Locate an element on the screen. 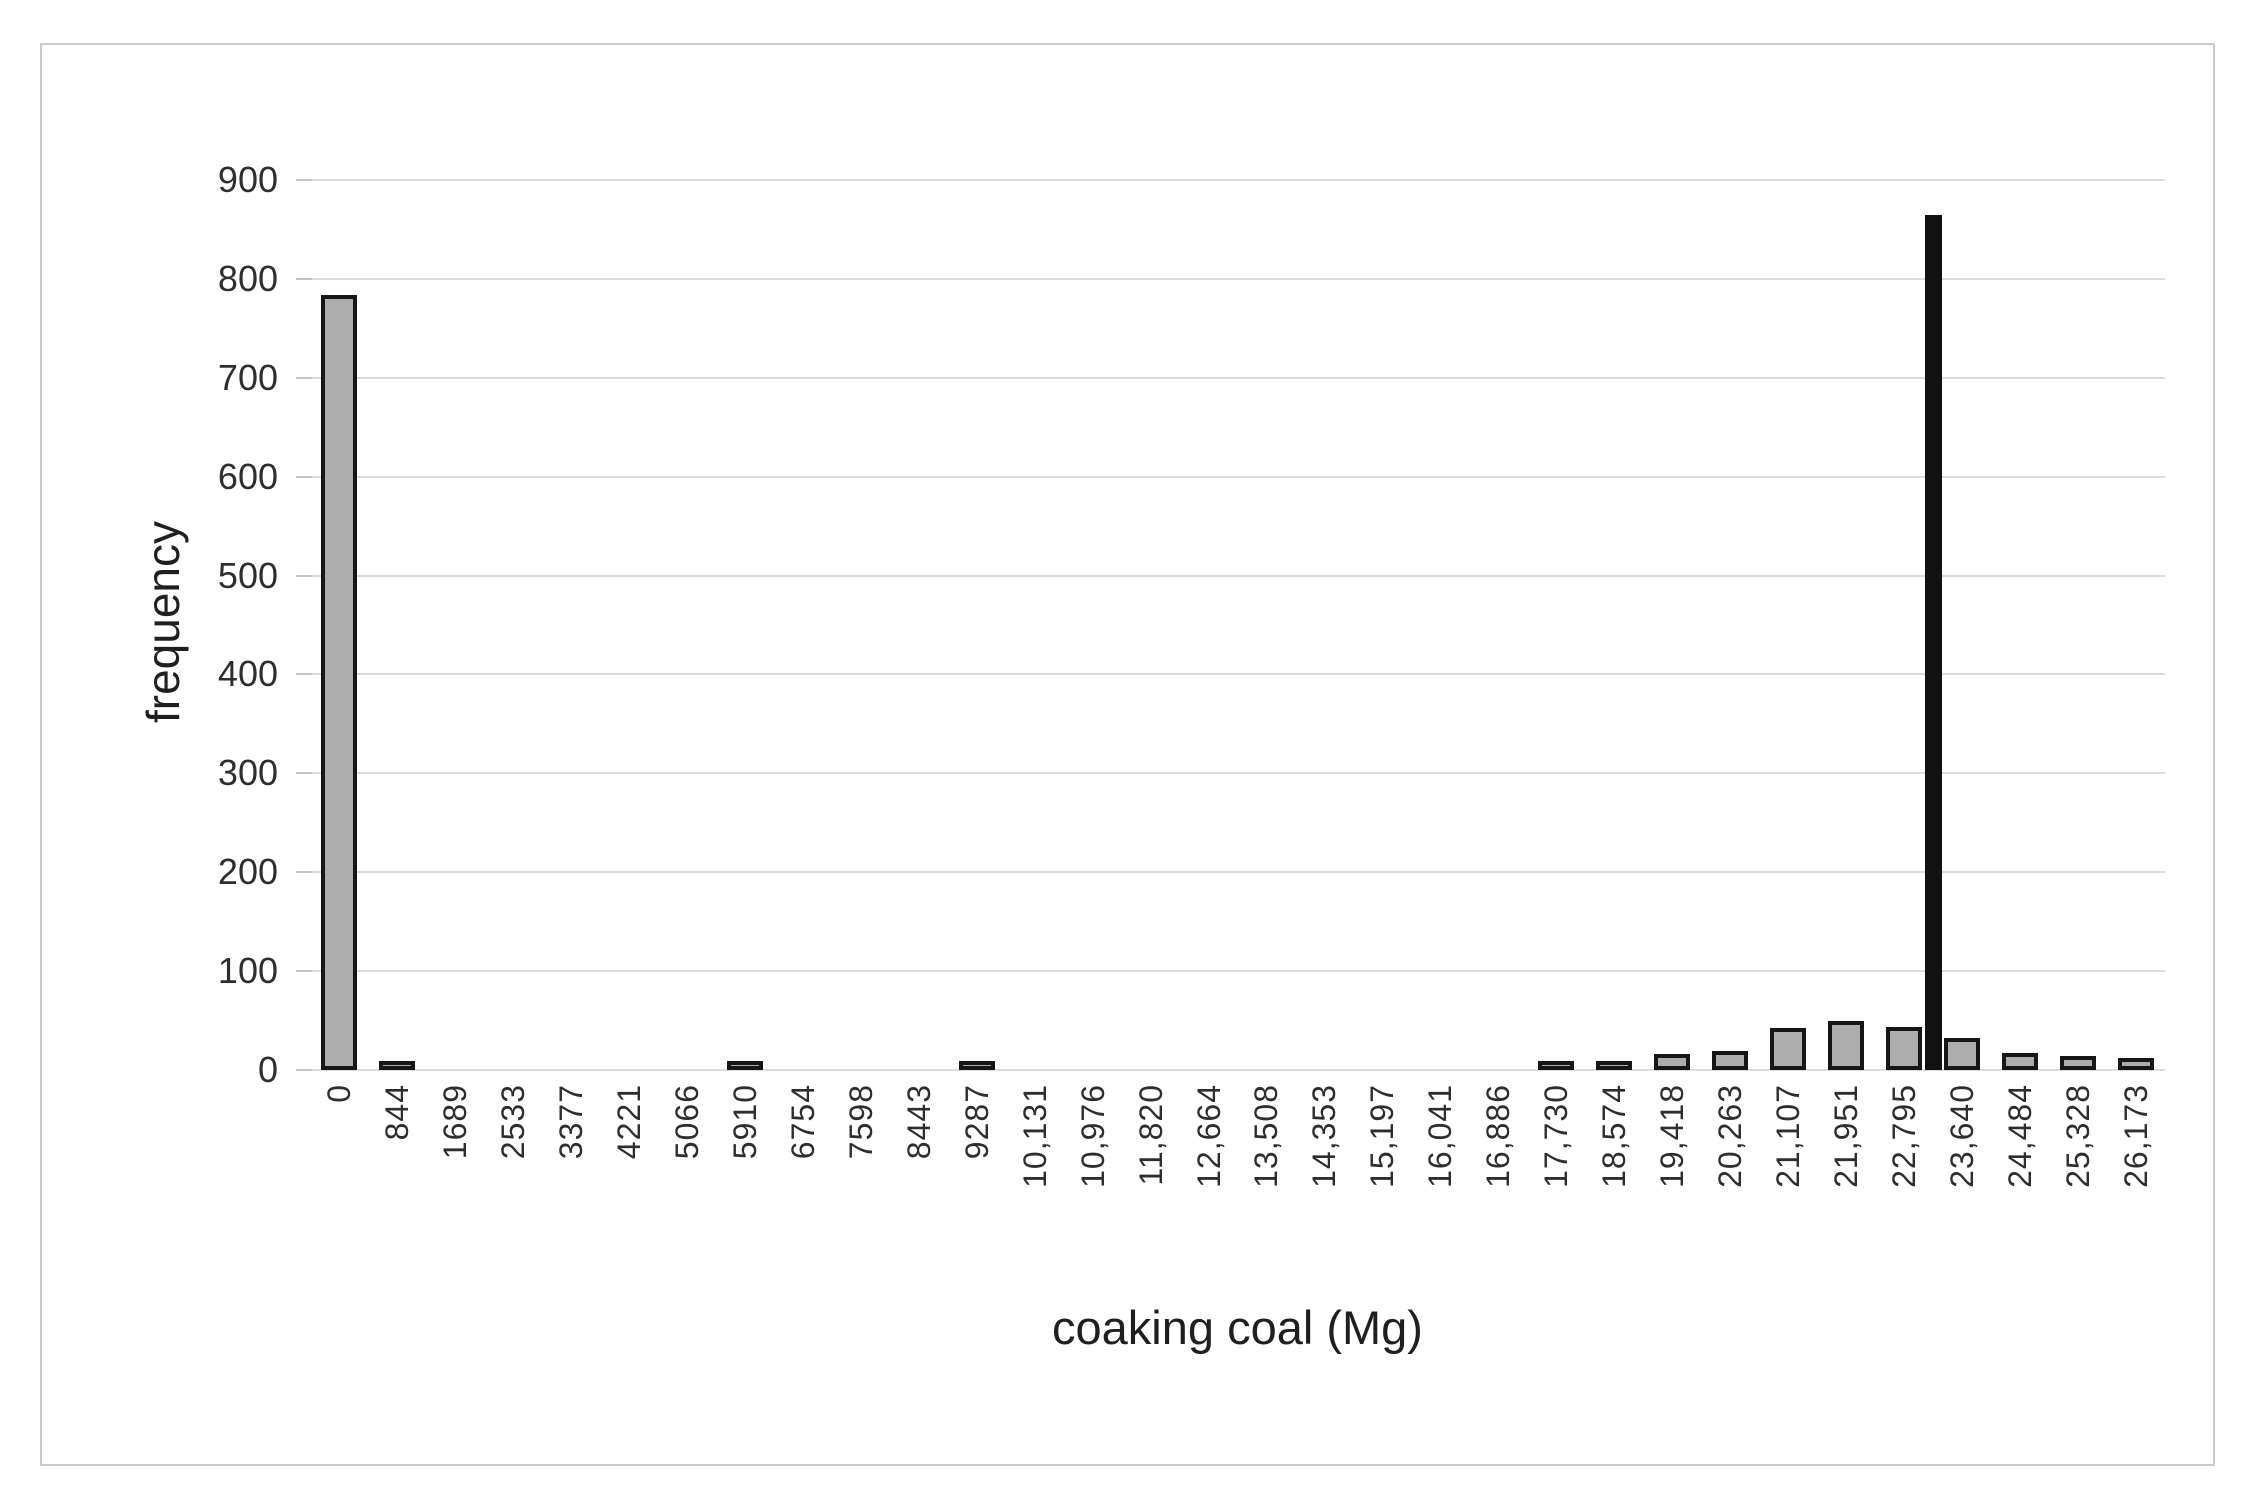 The height and width of the screenshot is (1511, 2253). x-tick-label-26,173: 26,173 is located at coordinates (2136, 1136).